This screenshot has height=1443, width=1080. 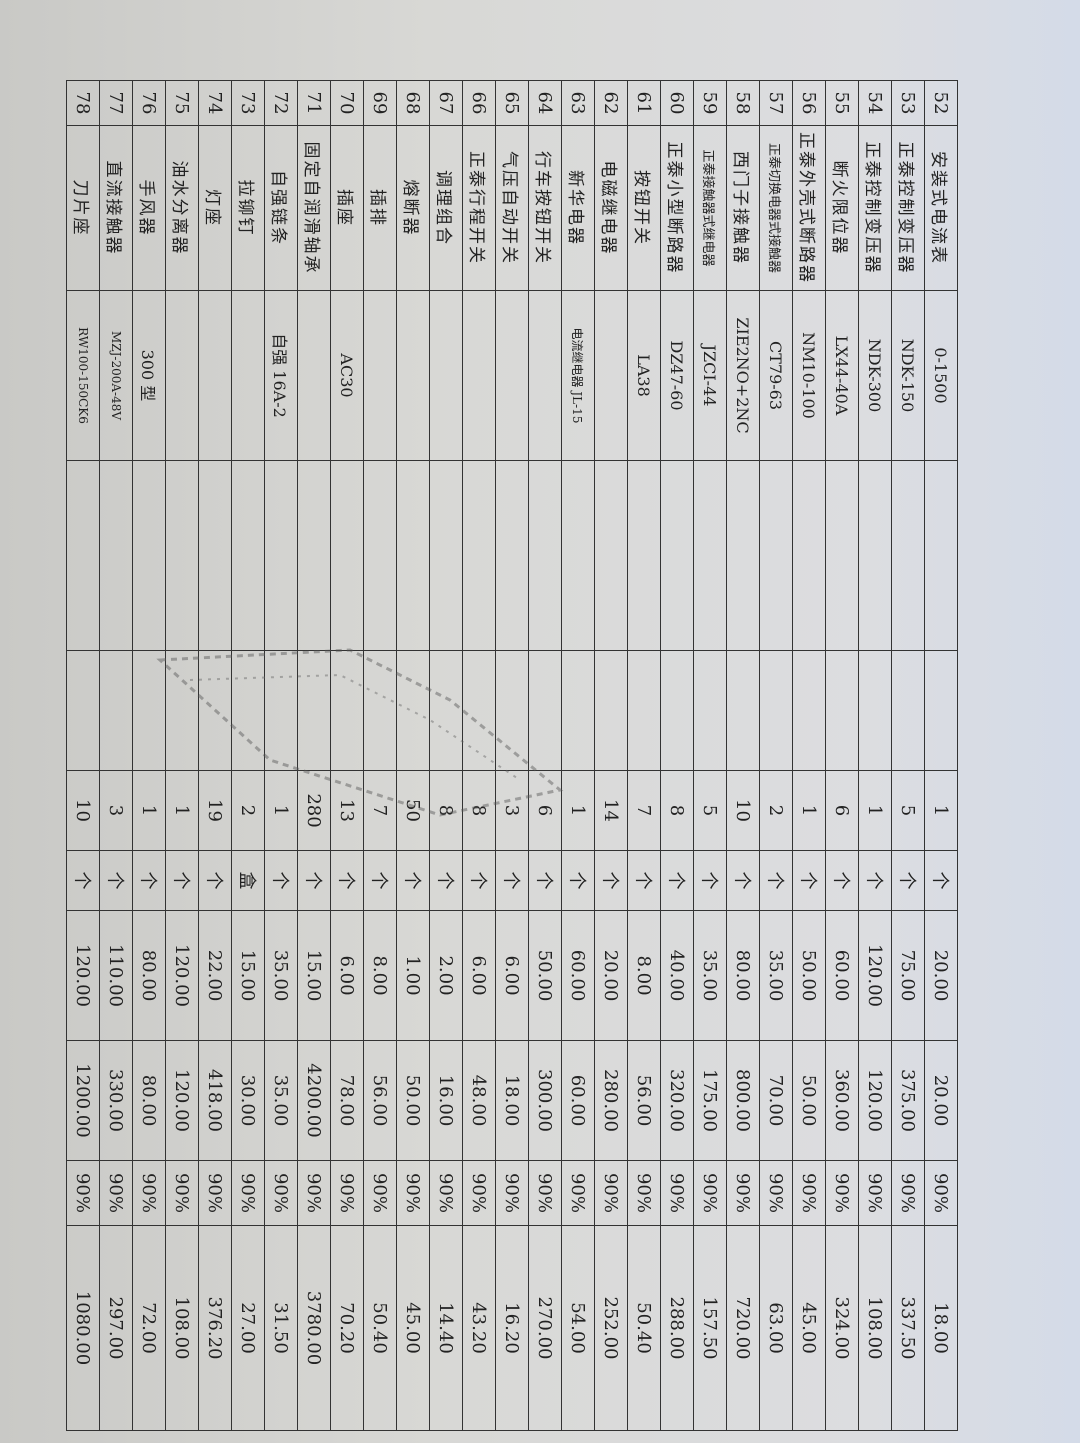 What do you see at coordinates (908, 103) in the screenshot?
I see `row-number: 53` at bounding box center [908, 103].